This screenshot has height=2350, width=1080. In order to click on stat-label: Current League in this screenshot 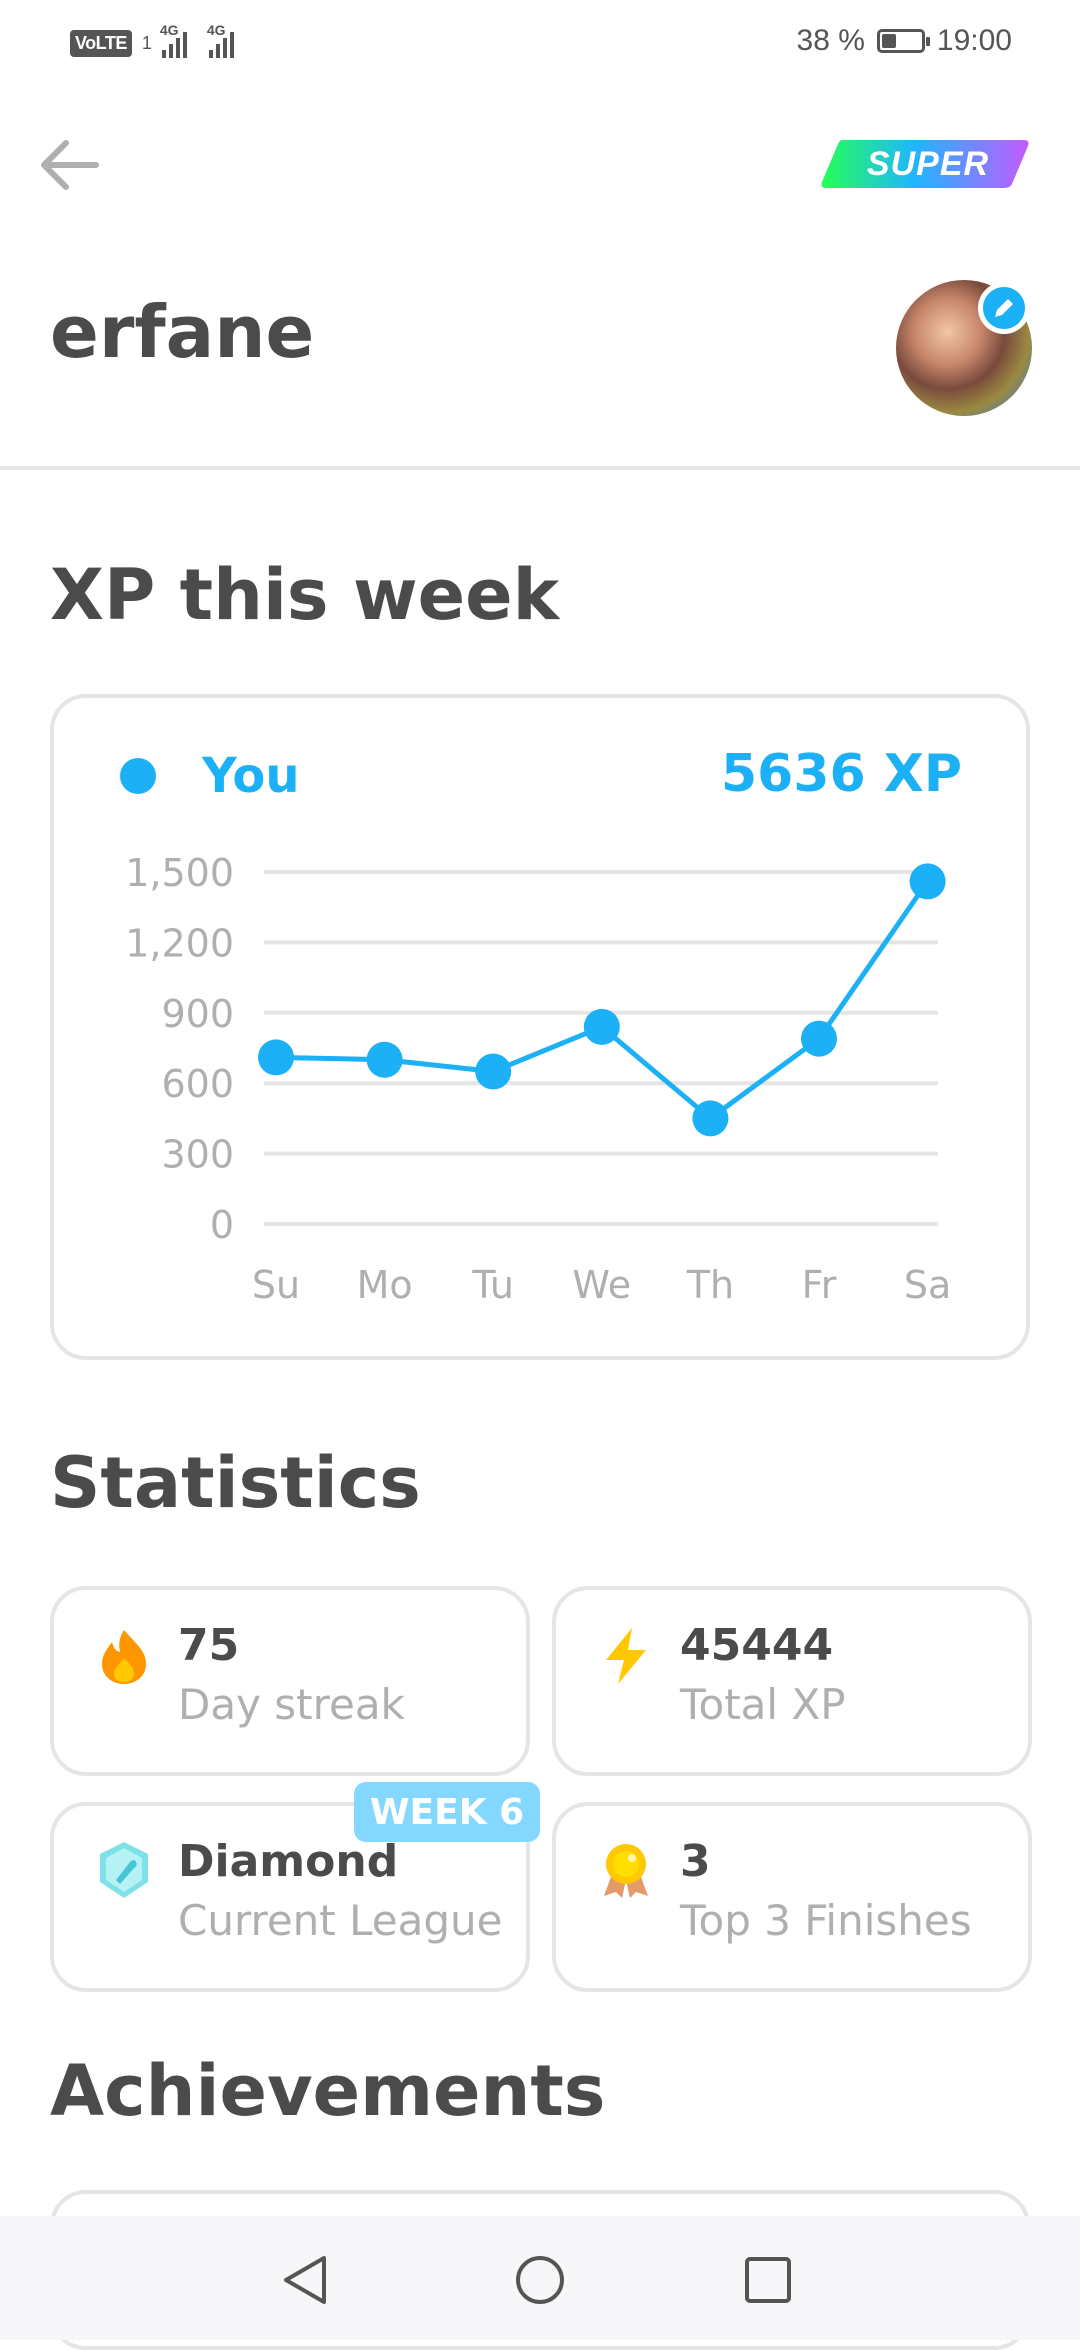, I will do `click(340, 1920)`.